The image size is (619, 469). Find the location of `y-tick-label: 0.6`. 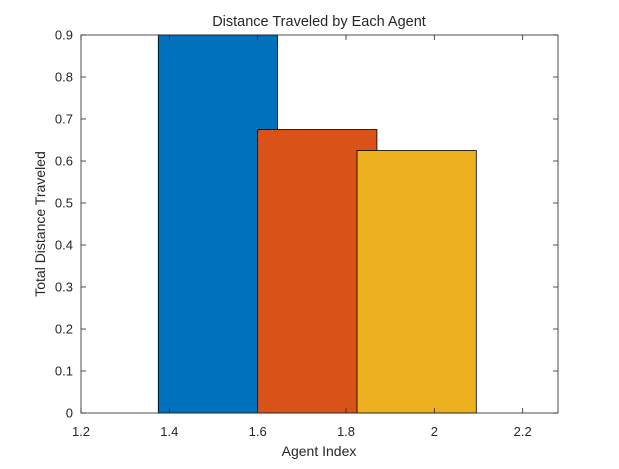

y-tick-label: 0.6 is located at coordinates (64, 161).